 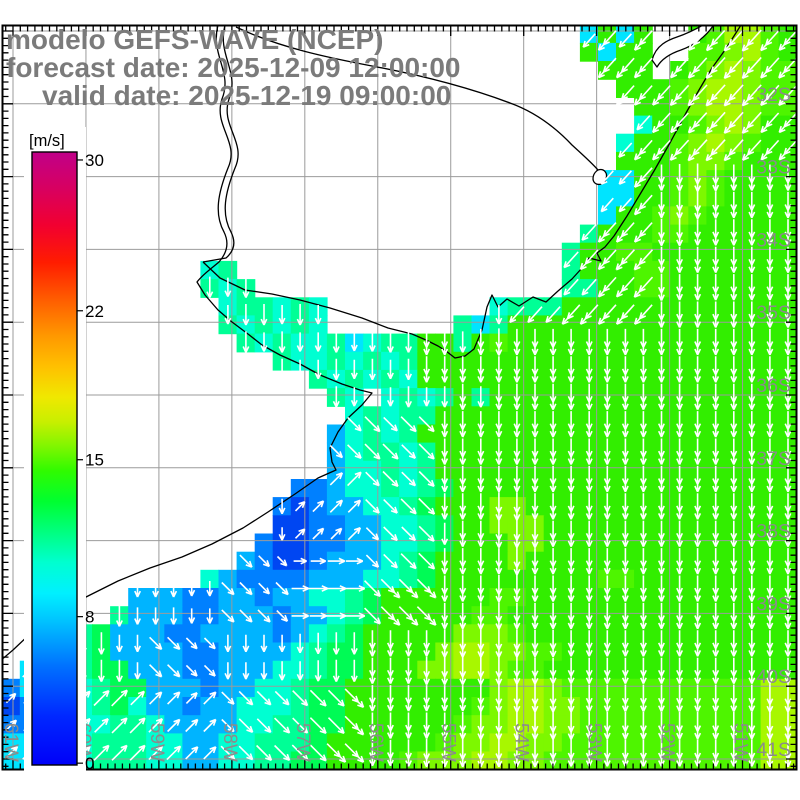 What do you see at coordinates (773, 459) in the screenshot?
I see `latitude-label: 37S` at bounding box center [773, 459].